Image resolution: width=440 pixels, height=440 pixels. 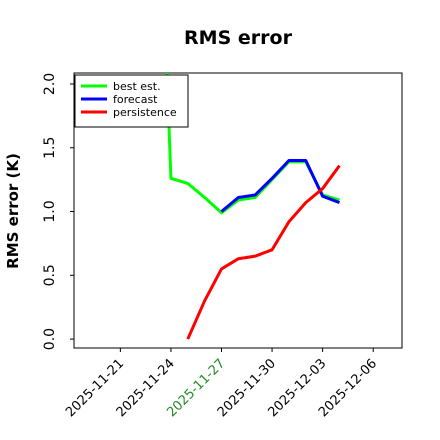 What do you see at coordinates (238, 38) in the screenshot?
I see `chart-title: RMS error` at bounding box center [238, 38].